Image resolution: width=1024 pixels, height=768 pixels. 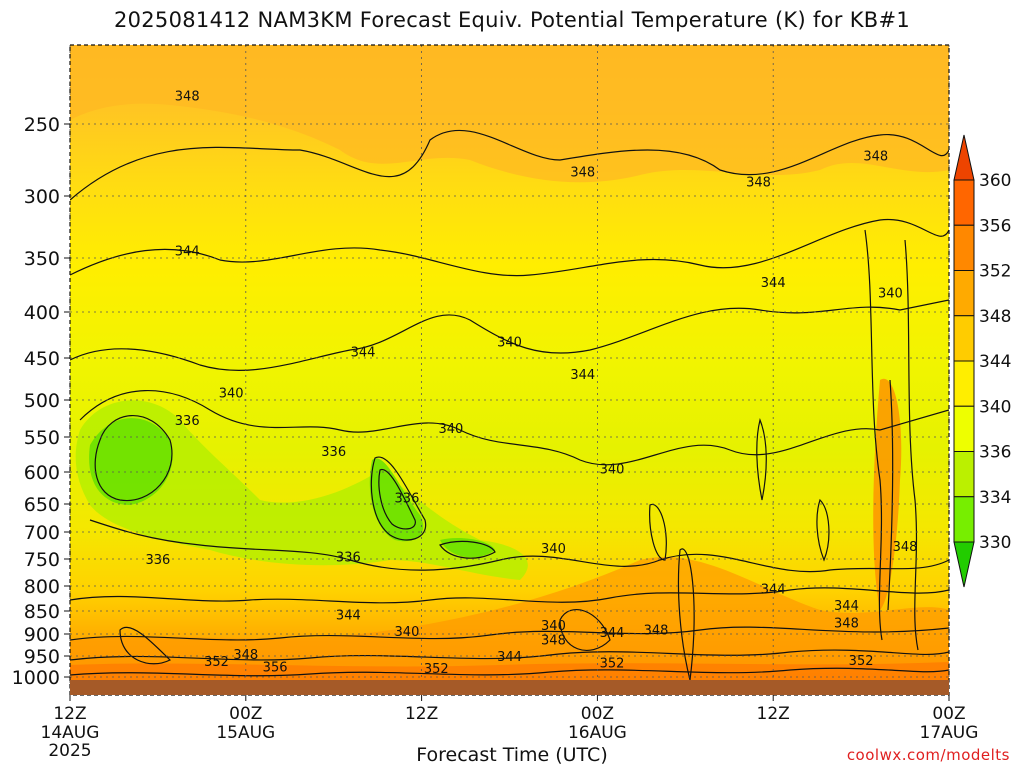 What do you see at coordinates (995, 362) in the screenshot?
I see `colorbar-label: 344` at bounding box center [995, 362].